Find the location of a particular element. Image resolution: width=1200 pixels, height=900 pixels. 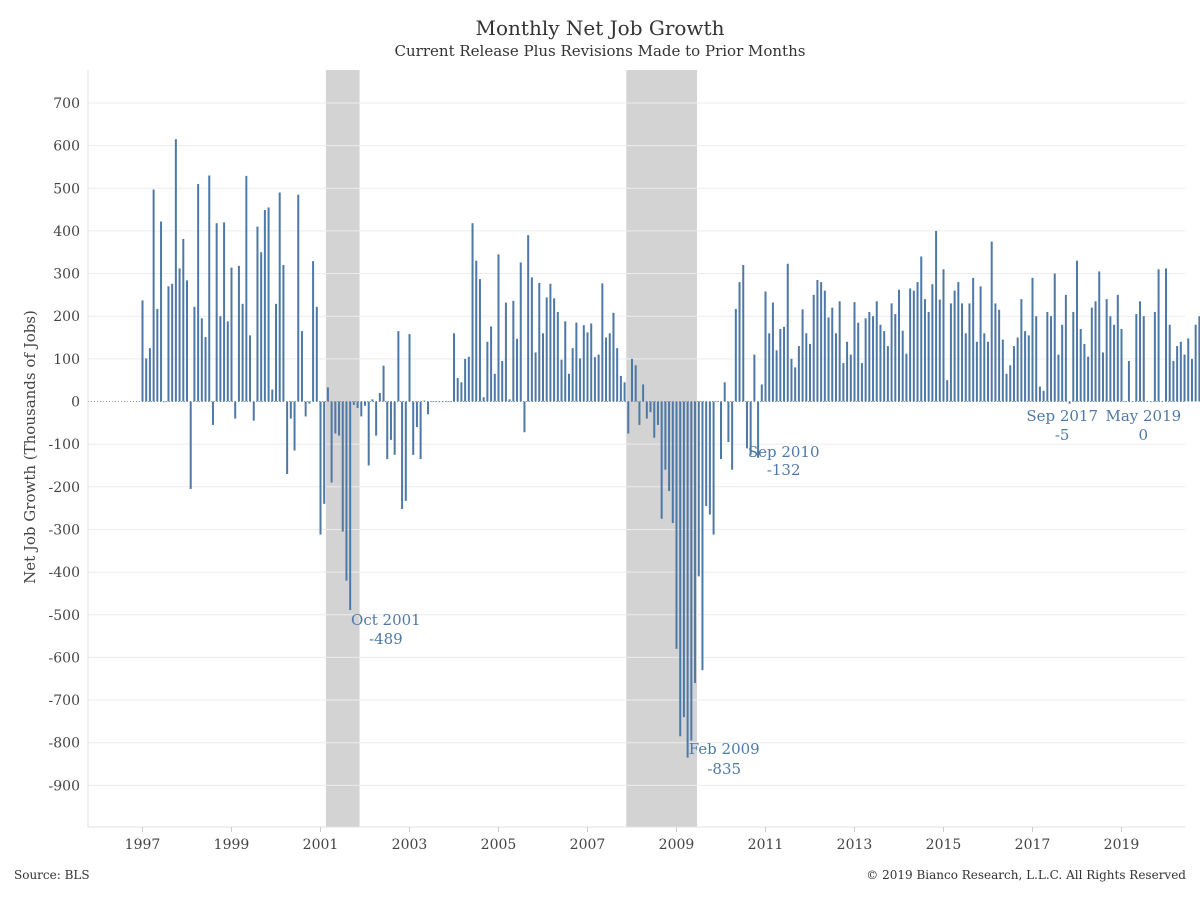

y-tick-label: 600 is located at coordinates (66, 147).